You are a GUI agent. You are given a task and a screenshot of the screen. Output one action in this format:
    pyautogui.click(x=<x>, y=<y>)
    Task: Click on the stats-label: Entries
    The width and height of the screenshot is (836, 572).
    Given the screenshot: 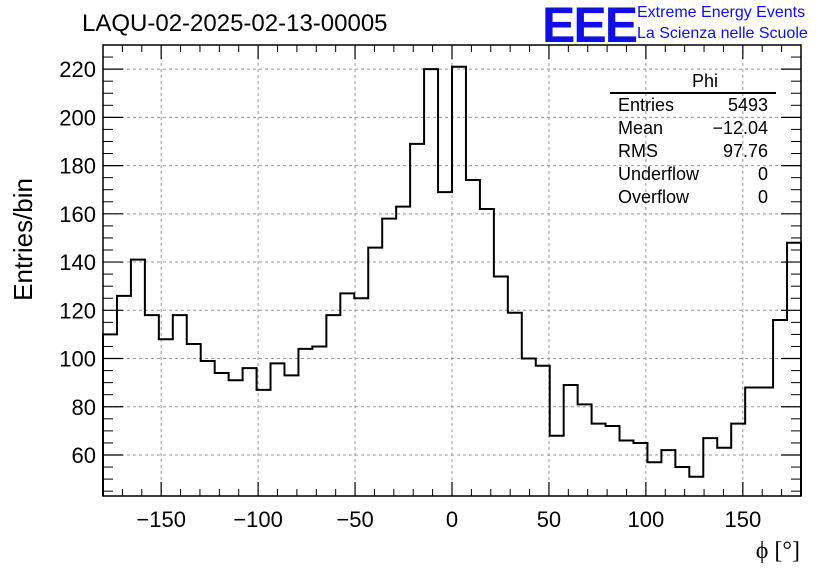 What is the action you would take?
    pyautogui.click(x=646, y=105)
    